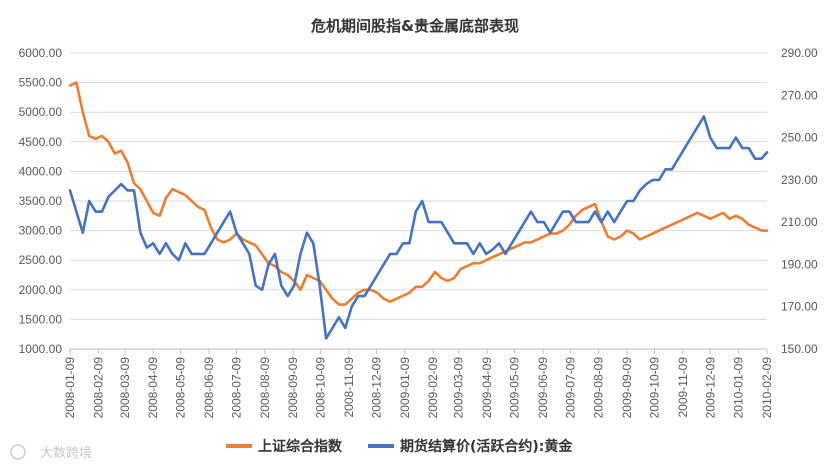 This screenshot has height=468, width=831. What do you see at coordinates (236, 388) in the screenshot?
I see `x-tick-label: 2008-07-09` at bounding box center [236, 388].